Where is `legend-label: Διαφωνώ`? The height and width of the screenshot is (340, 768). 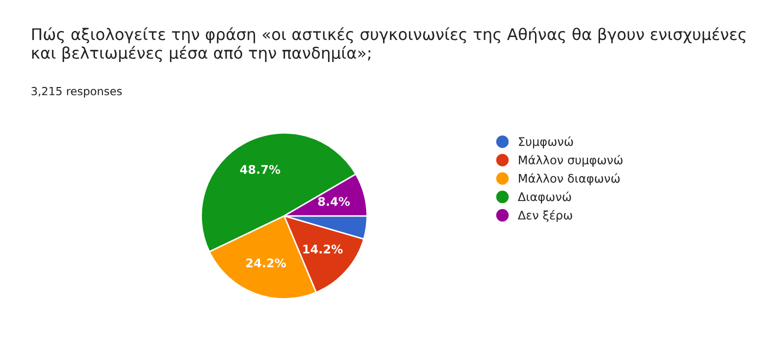 legend-label: Διαφωνώ is located at coordinates (544, 198).